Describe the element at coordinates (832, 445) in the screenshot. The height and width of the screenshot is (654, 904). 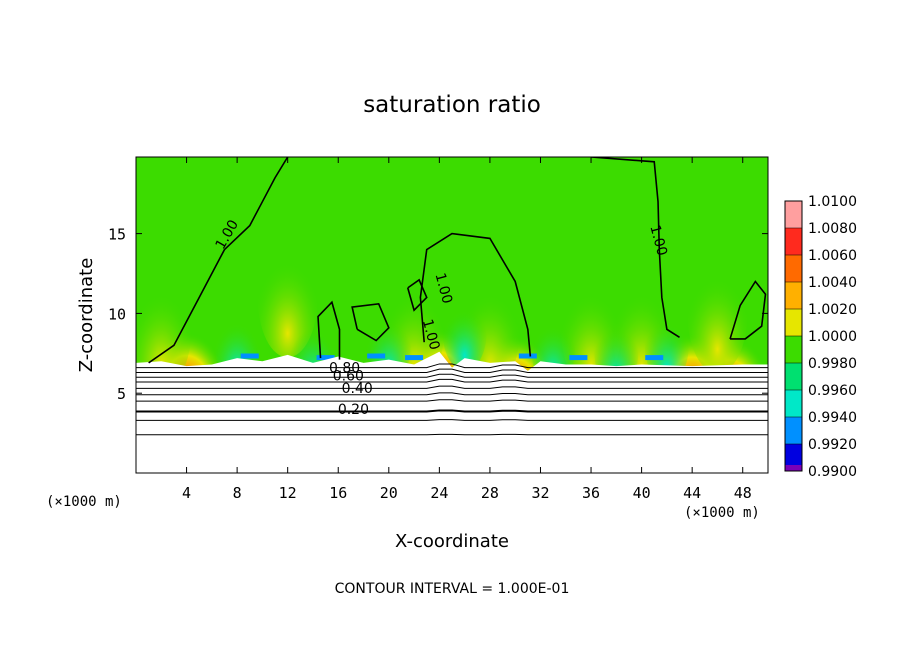
I see `colorbar-label-9: 0.9920` at that location.